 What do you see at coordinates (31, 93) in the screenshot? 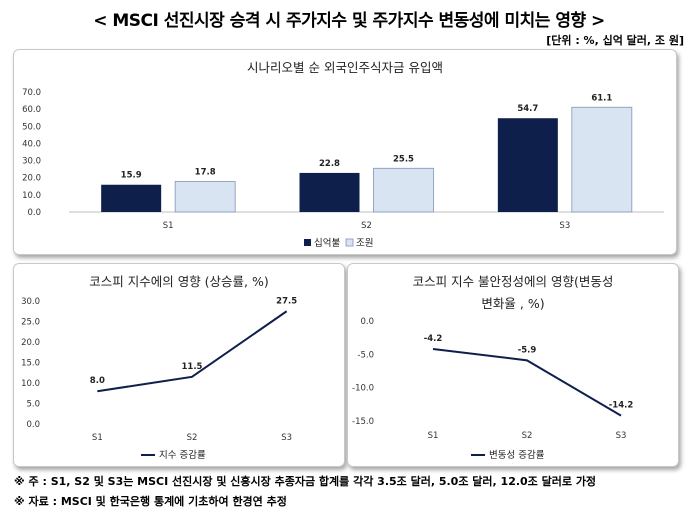
I see `y-tick-label: 70.0` at bounding box center [31, 93].